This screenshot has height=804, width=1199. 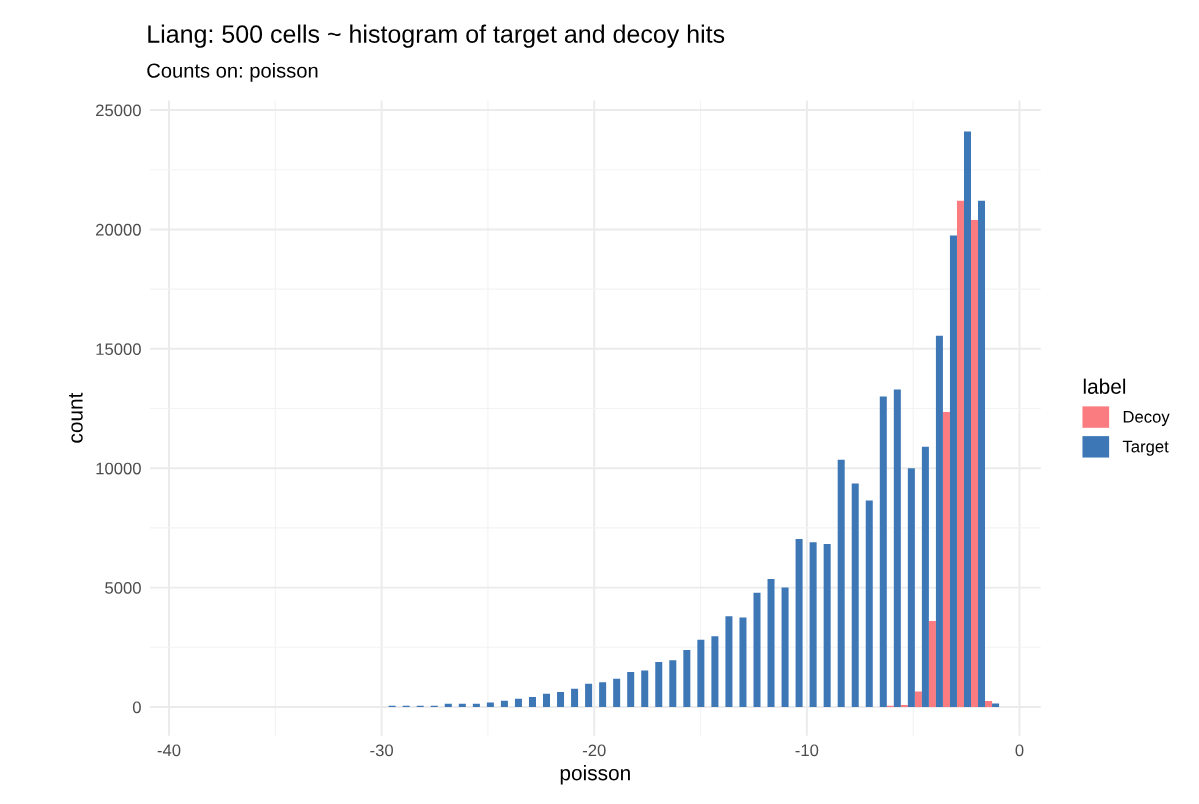 What do you see at coordinates (1146, 418) in the screenshot?
I see `legend-label: Decoy` at bounding box center [1146, 418].